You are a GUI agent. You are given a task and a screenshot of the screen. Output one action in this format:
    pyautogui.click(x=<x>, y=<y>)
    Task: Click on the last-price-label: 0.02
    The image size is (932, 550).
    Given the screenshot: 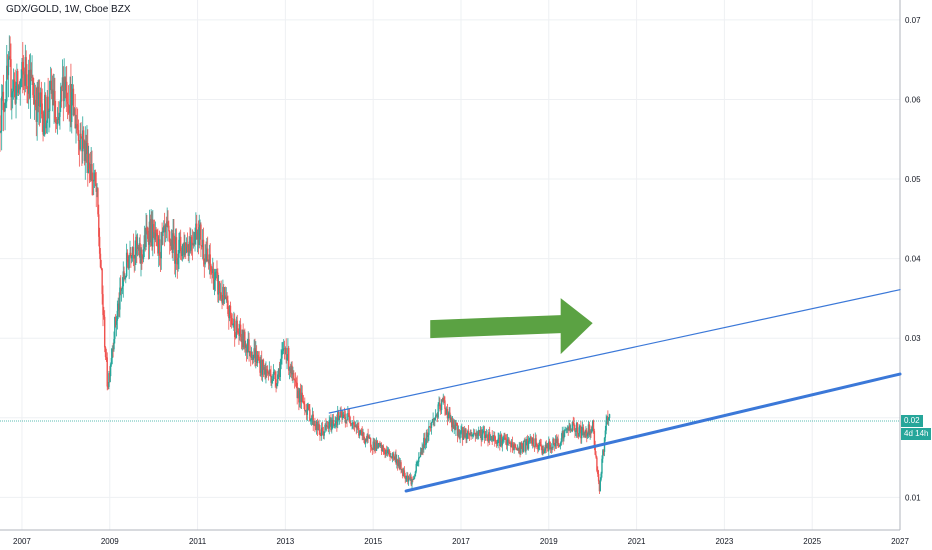 What is the action you would take?
    pyautogui.click(x=912, y=420)
    